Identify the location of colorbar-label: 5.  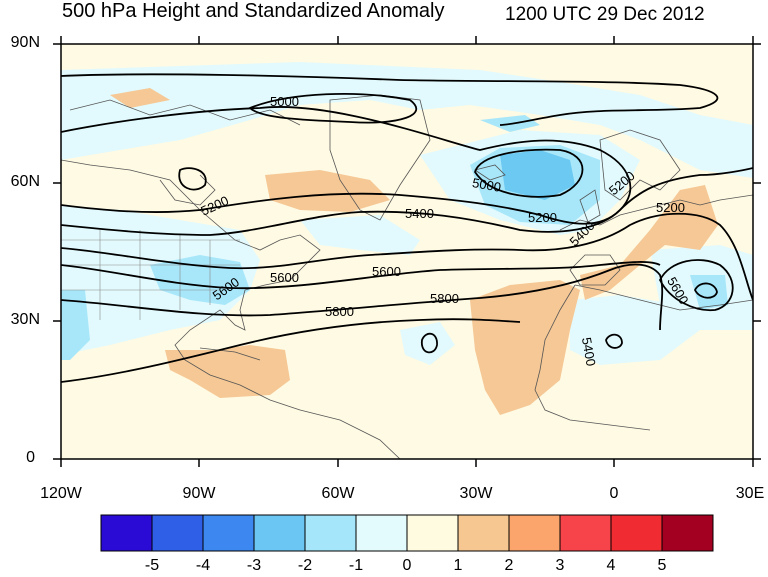
(662, 565).